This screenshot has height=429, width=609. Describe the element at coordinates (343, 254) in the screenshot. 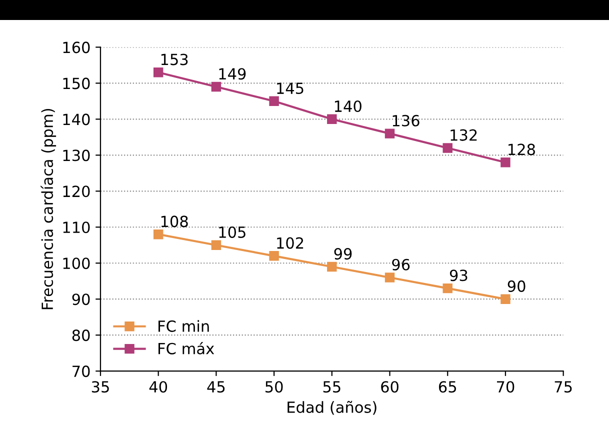

I see `data-label: 99` at that location.